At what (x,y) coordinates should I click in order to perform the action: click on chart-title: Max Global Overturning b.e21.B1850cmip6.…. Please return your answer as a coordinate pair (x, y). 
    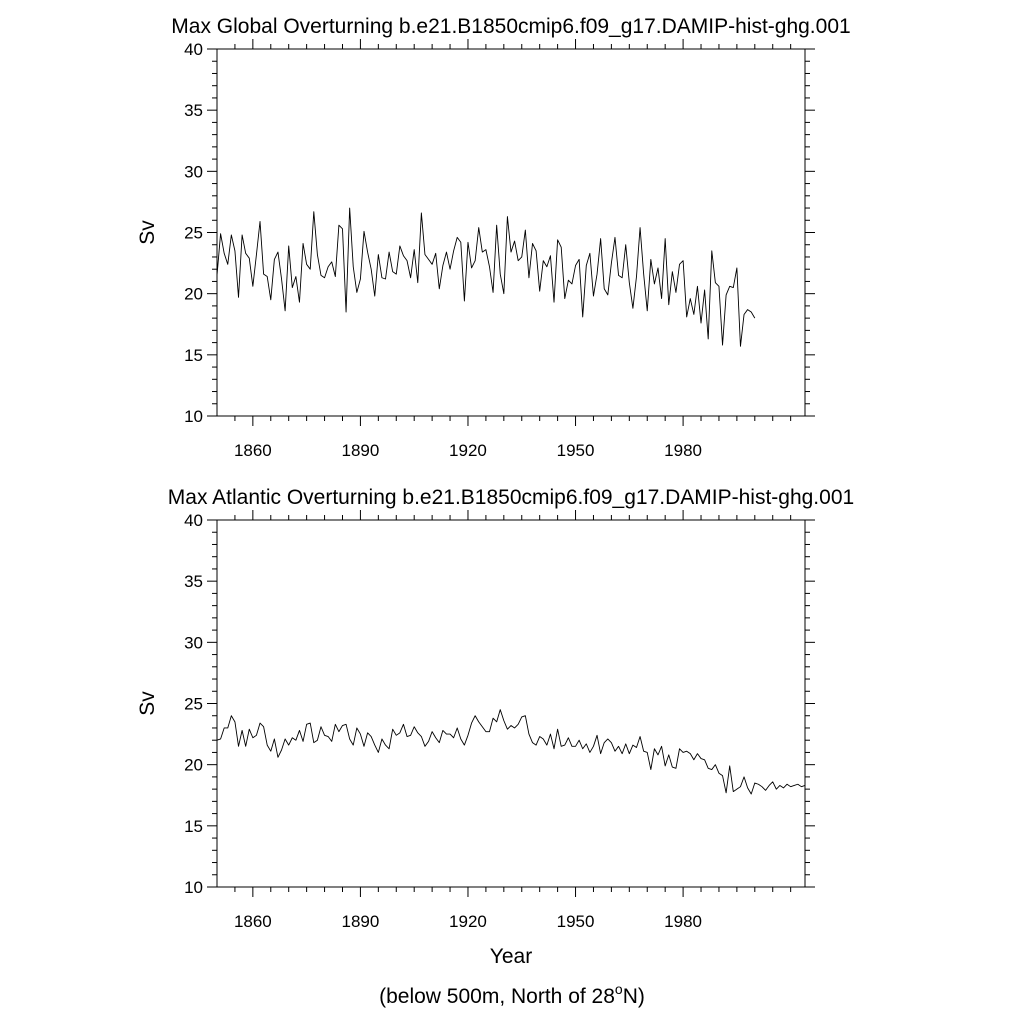
    Looking at the image, I should click on (510, 26).